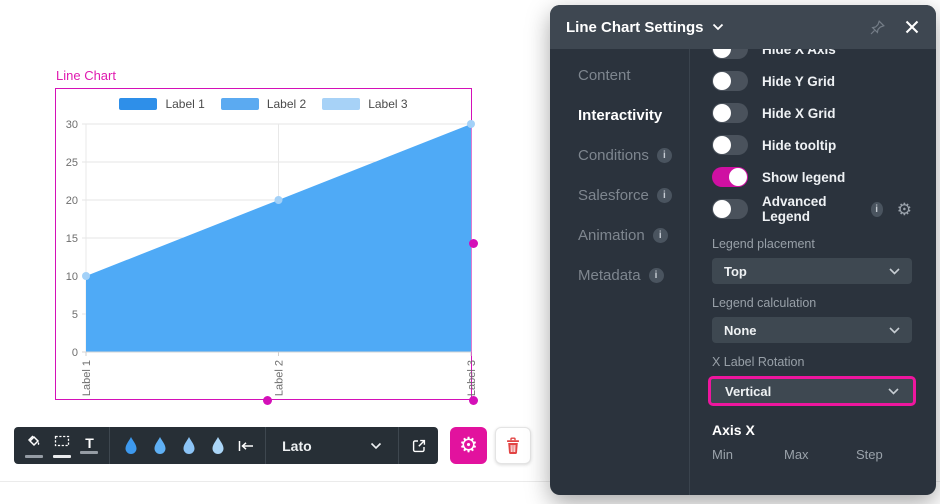  What do you see at coordinates (470, 481) in the screenshot?
I see `page-bottom-divider` at bounding box center [470, 481].